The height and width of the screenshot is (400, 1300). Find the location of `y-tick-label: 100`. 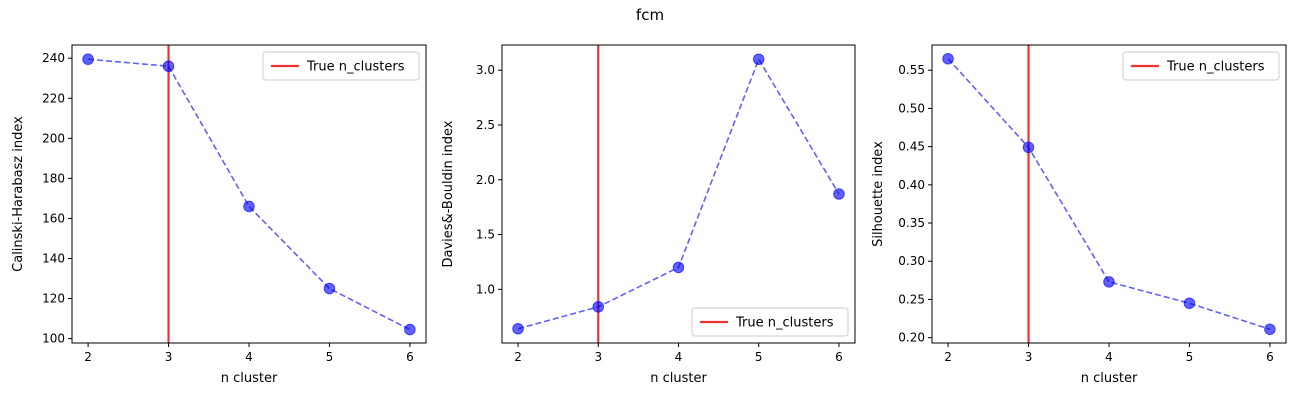

y-tick-label: 100 is located at coordinates (53, 339).